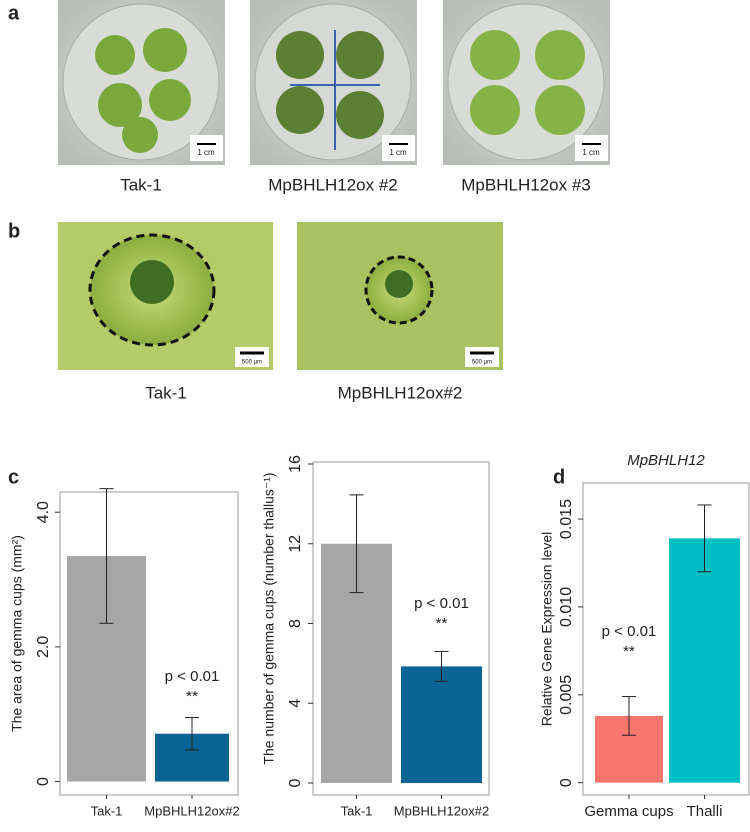 This screenshot has height=832, width=750. What do you see at coordinates (14, 13) in the screenshot?
I see `panel-label: a` at bounding box center [14, 13].